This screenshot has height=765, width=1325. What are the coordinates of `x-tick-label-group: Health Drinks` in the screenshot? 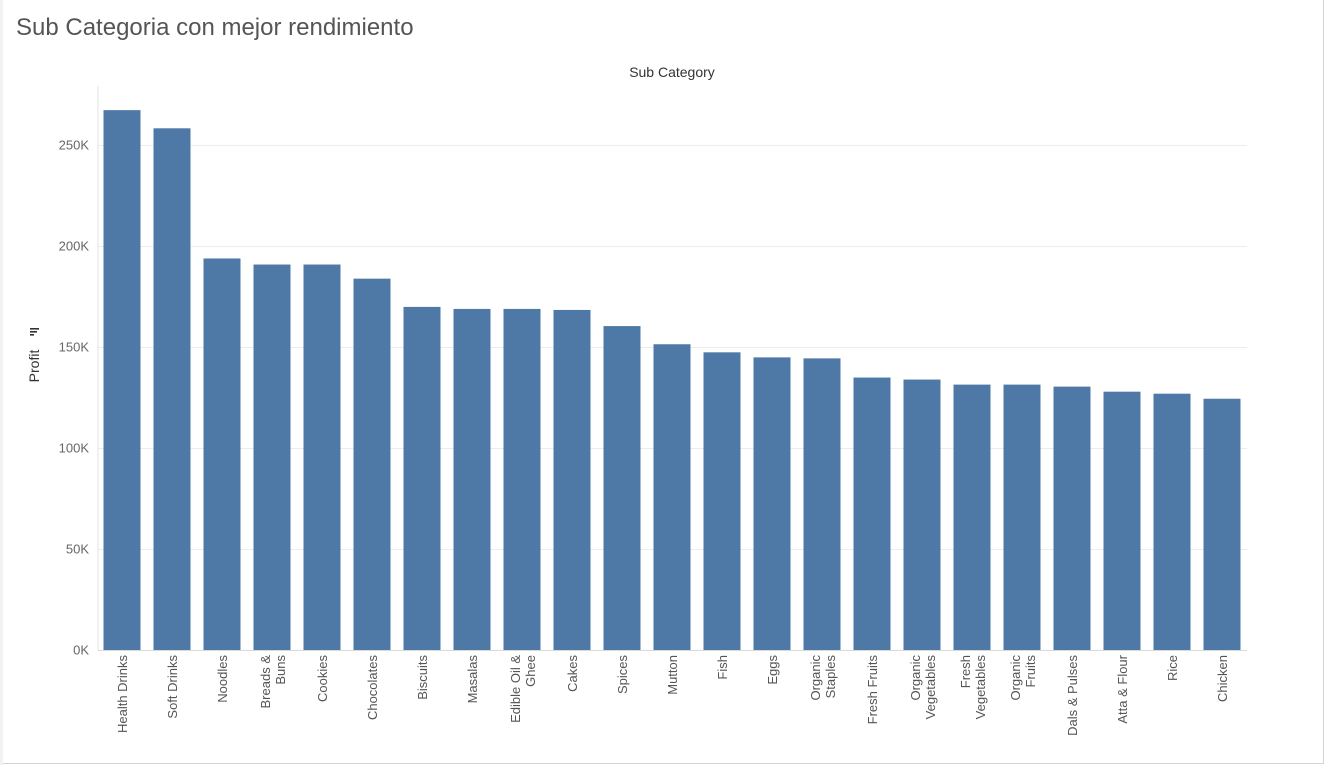 It's located at (122, 694).